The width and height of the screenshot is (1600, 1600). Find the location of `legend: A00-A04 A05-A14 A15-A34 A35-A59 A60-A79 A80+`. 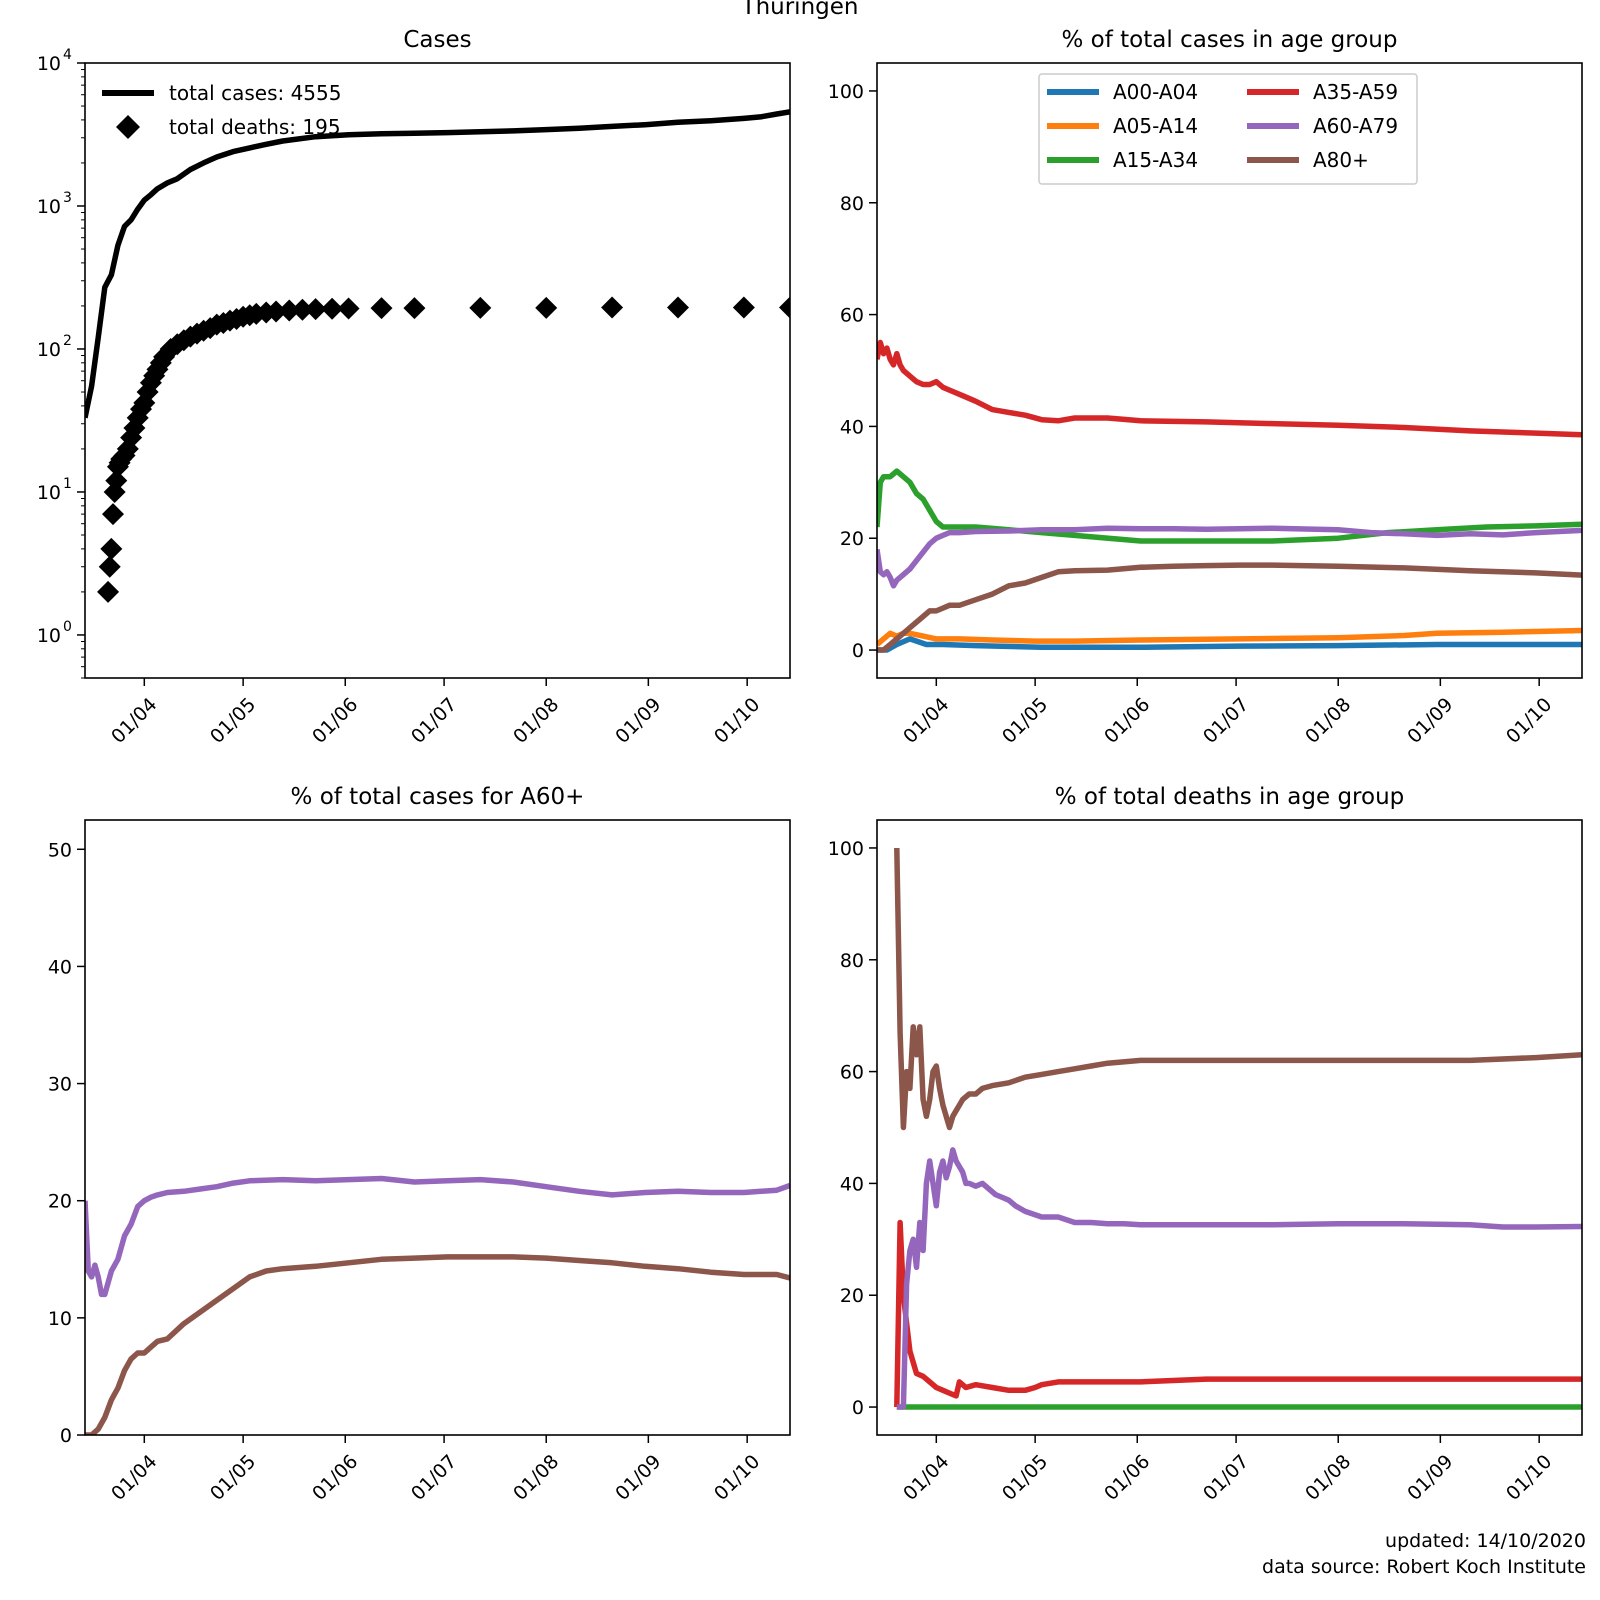

legend: A00-A04 A05-A14 A15-A34 A35-A59 A60-A79 A80+ is located at coordinates (1228, 129).